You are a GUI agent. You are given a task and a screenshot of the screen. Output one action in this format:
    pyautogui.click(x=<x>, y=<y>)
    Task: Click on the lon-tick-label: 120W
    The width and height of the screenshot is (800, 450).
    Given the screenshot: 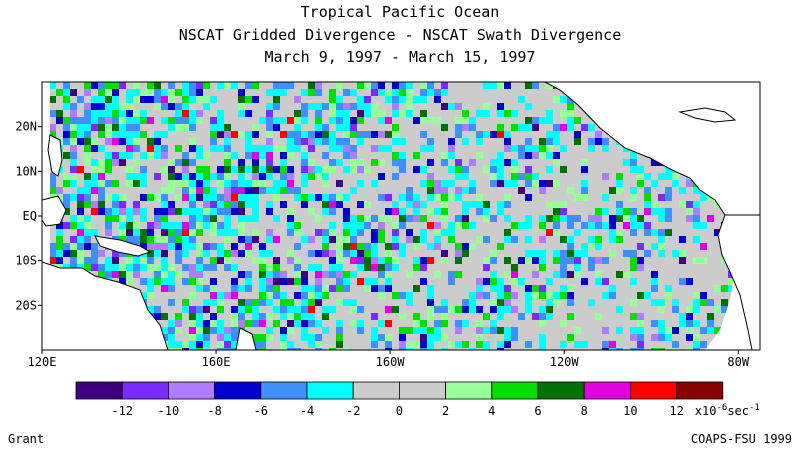 What is the action you would take?
    pyautogui.click(x=565, y=362)
    